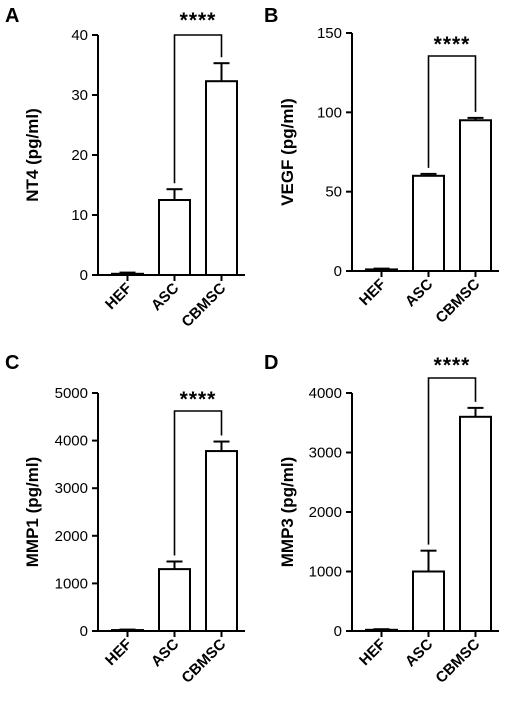  Describe the element at coordinates (32, 155) in the screenshot. I see `y-axis-label: NT4 (pg/ml)` at that location.